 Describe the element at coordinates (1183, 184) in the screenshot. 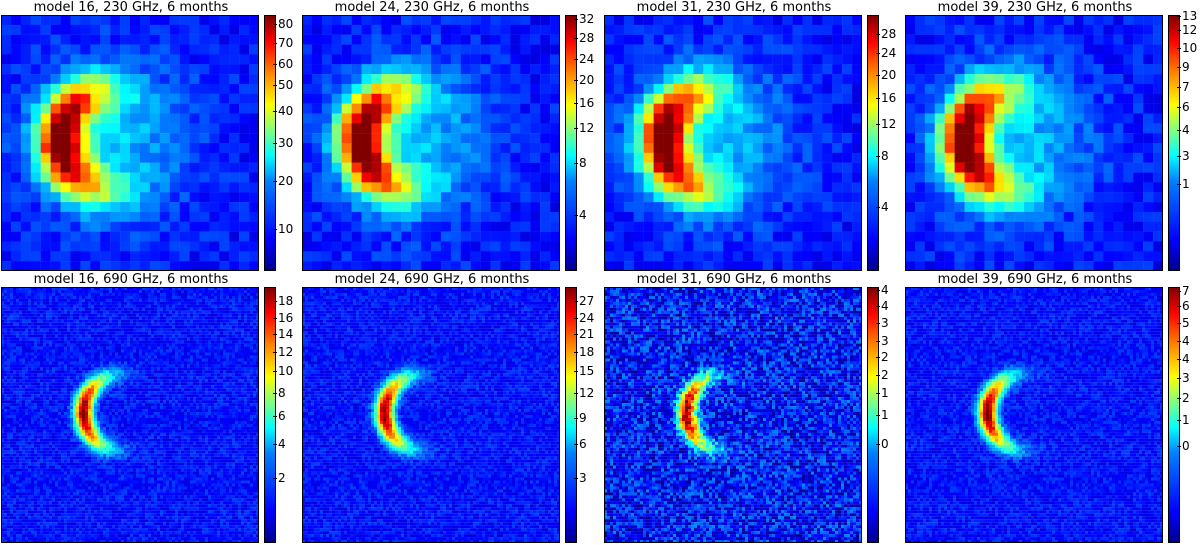

I see `colorbar-tick-label: 1` at that location.